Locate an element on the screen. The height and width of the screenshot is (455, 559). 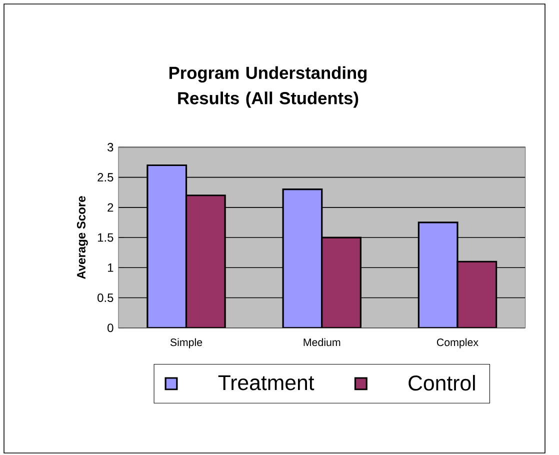
x-tick-label: Complex is located at coordinates (457, 343).